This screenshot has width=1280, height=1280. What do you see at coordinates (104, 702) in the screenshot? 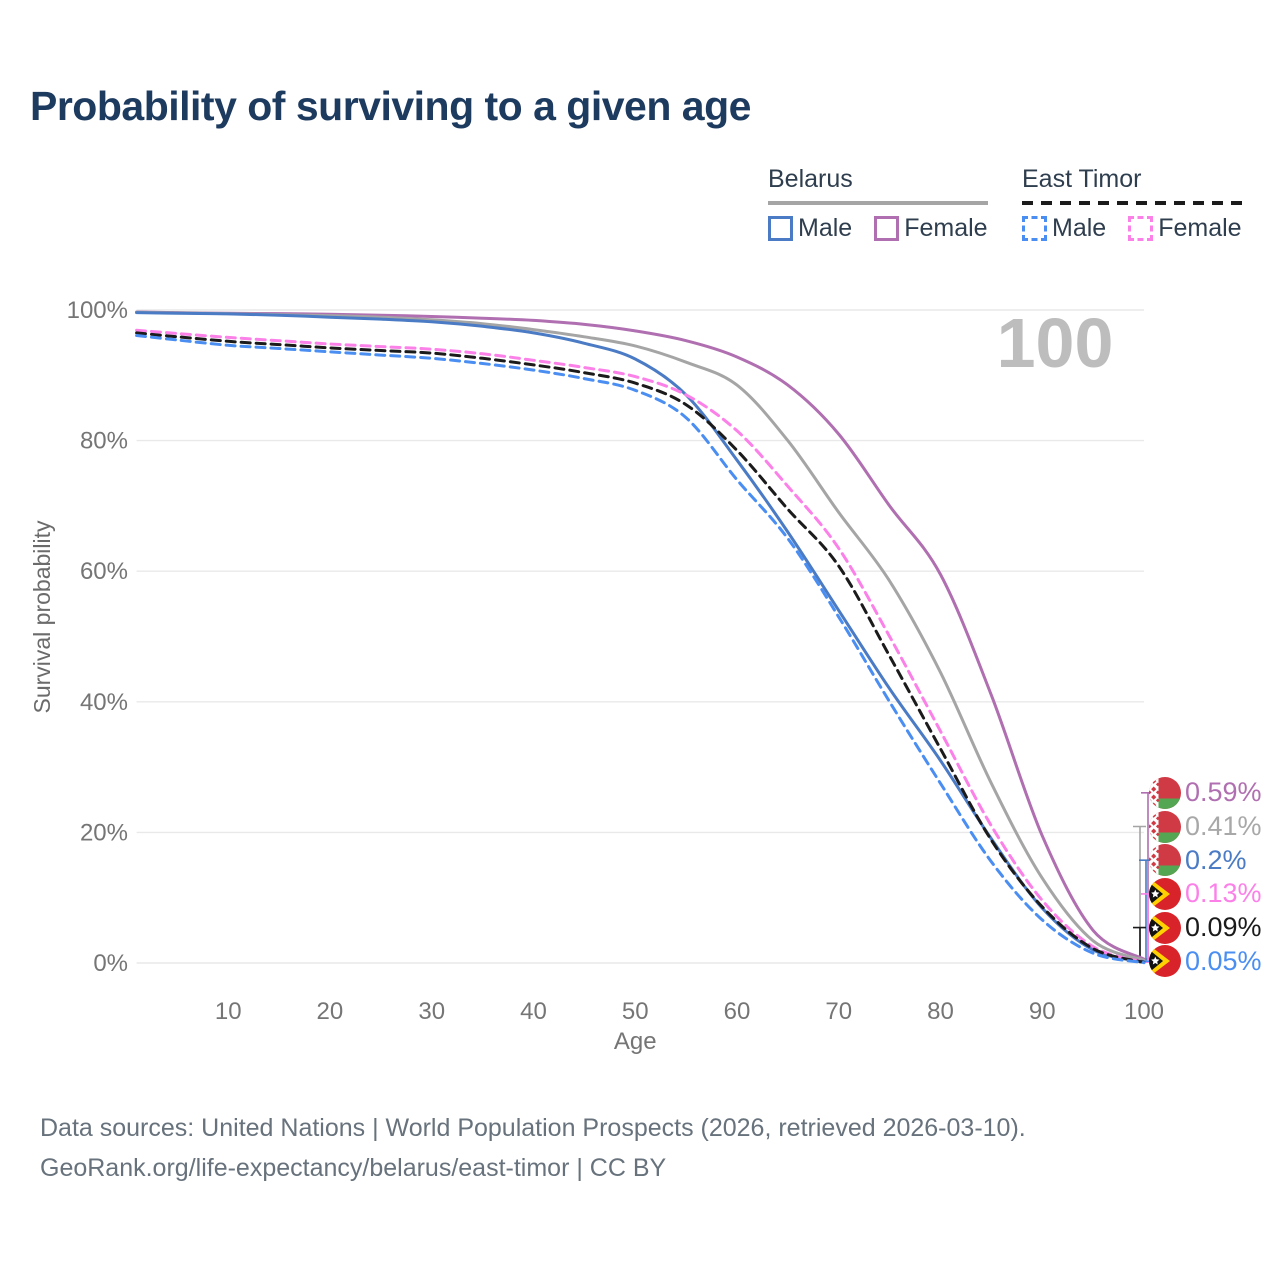
I see `y-tick-label: 40%` at bounding box center [104, 702].